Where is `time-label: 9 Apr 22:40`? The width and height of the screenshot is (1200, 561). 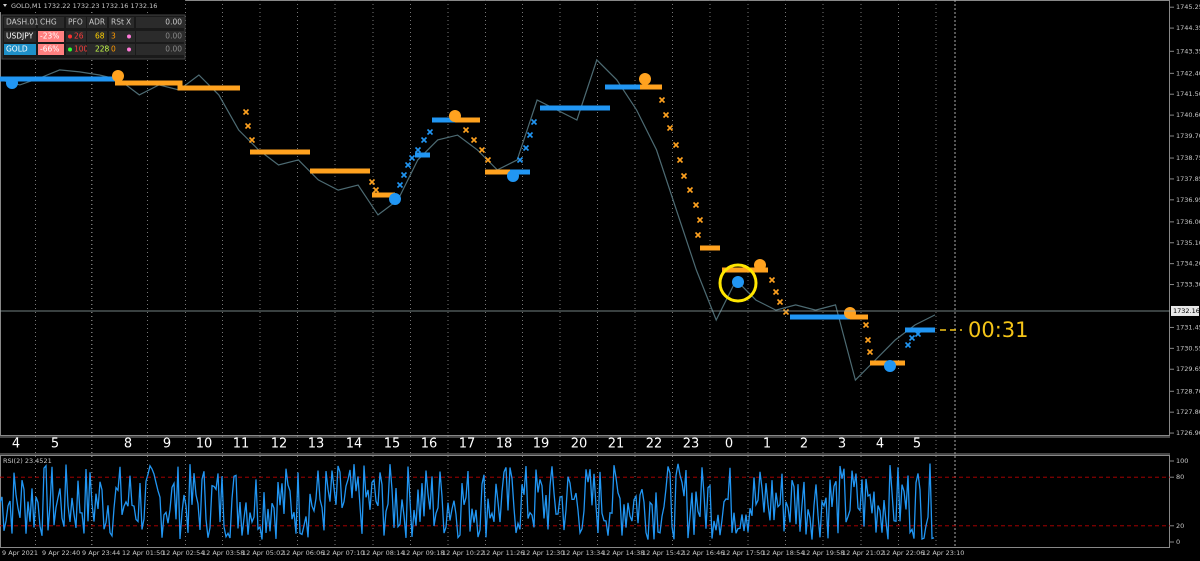 time-label: 9 Apr 22:40 is located at coordinates (61, 553).